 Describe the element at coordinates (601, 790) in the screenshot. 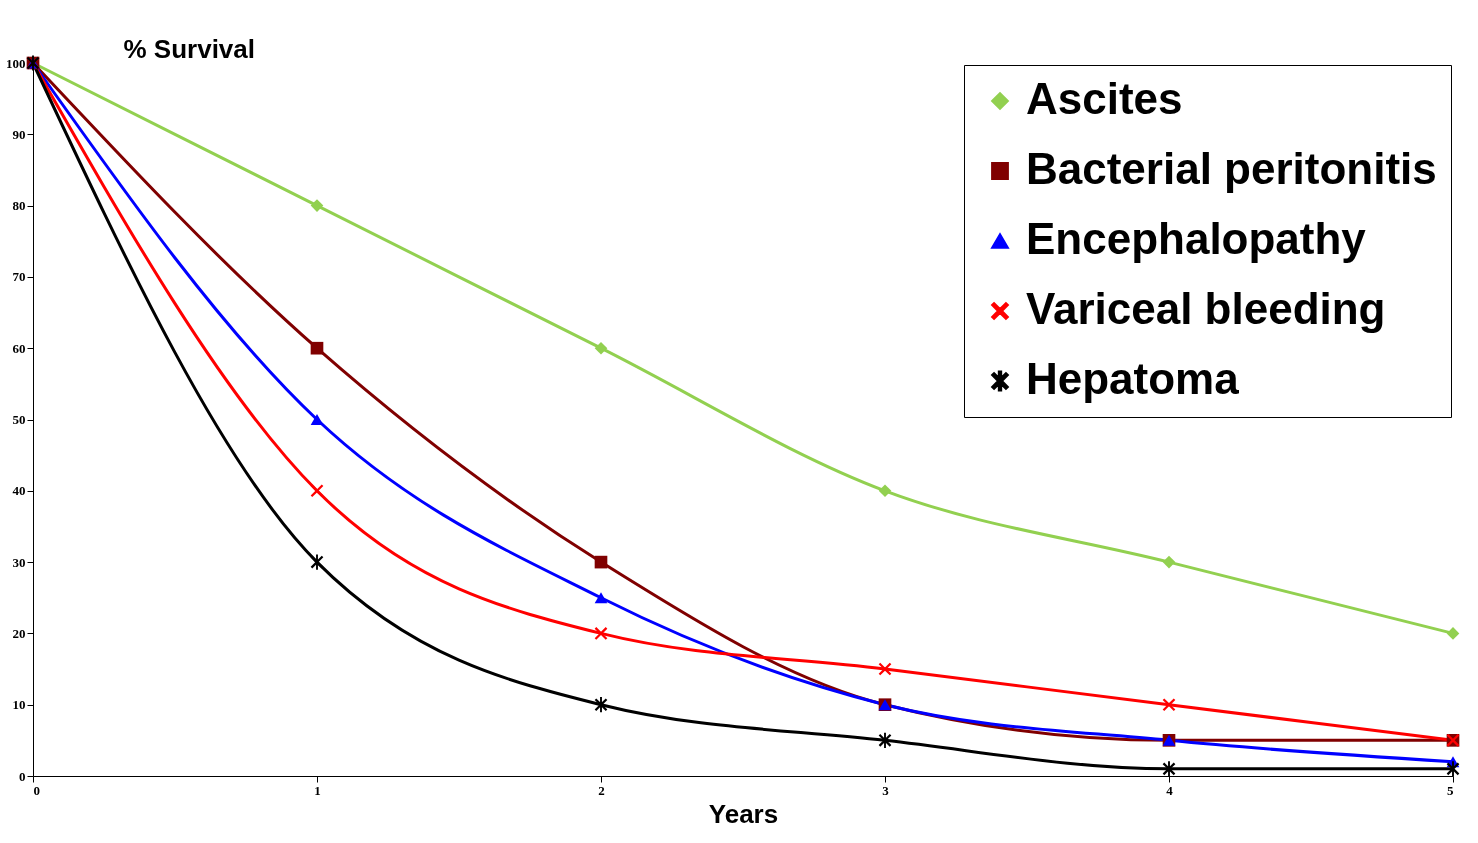

I see `x-tick-label: 2` at that location.